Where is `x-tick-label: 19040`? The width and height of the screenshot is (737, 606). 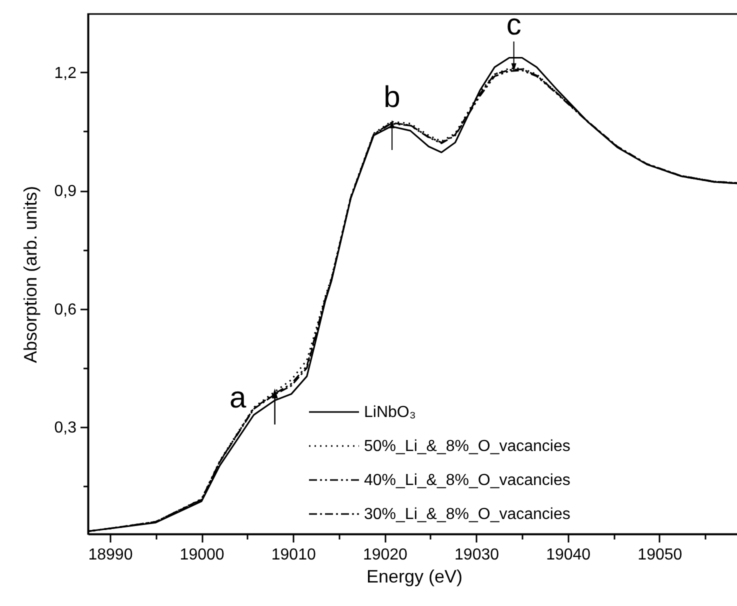
x-tick-label: 19040 is located at coordinates (568, 555).